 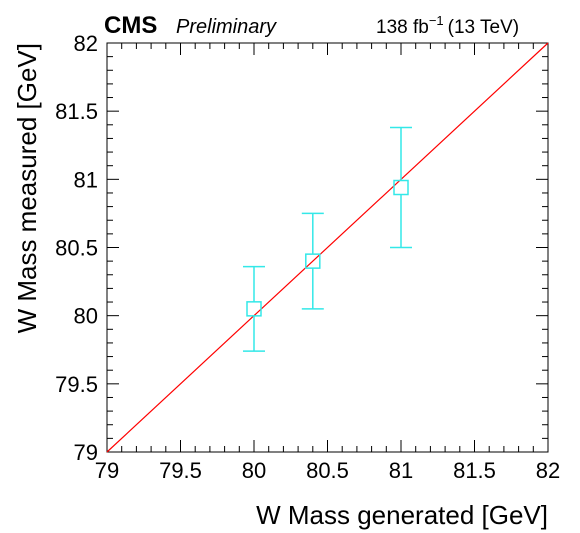 I want to click on data-points, so click(x=327, y=239).